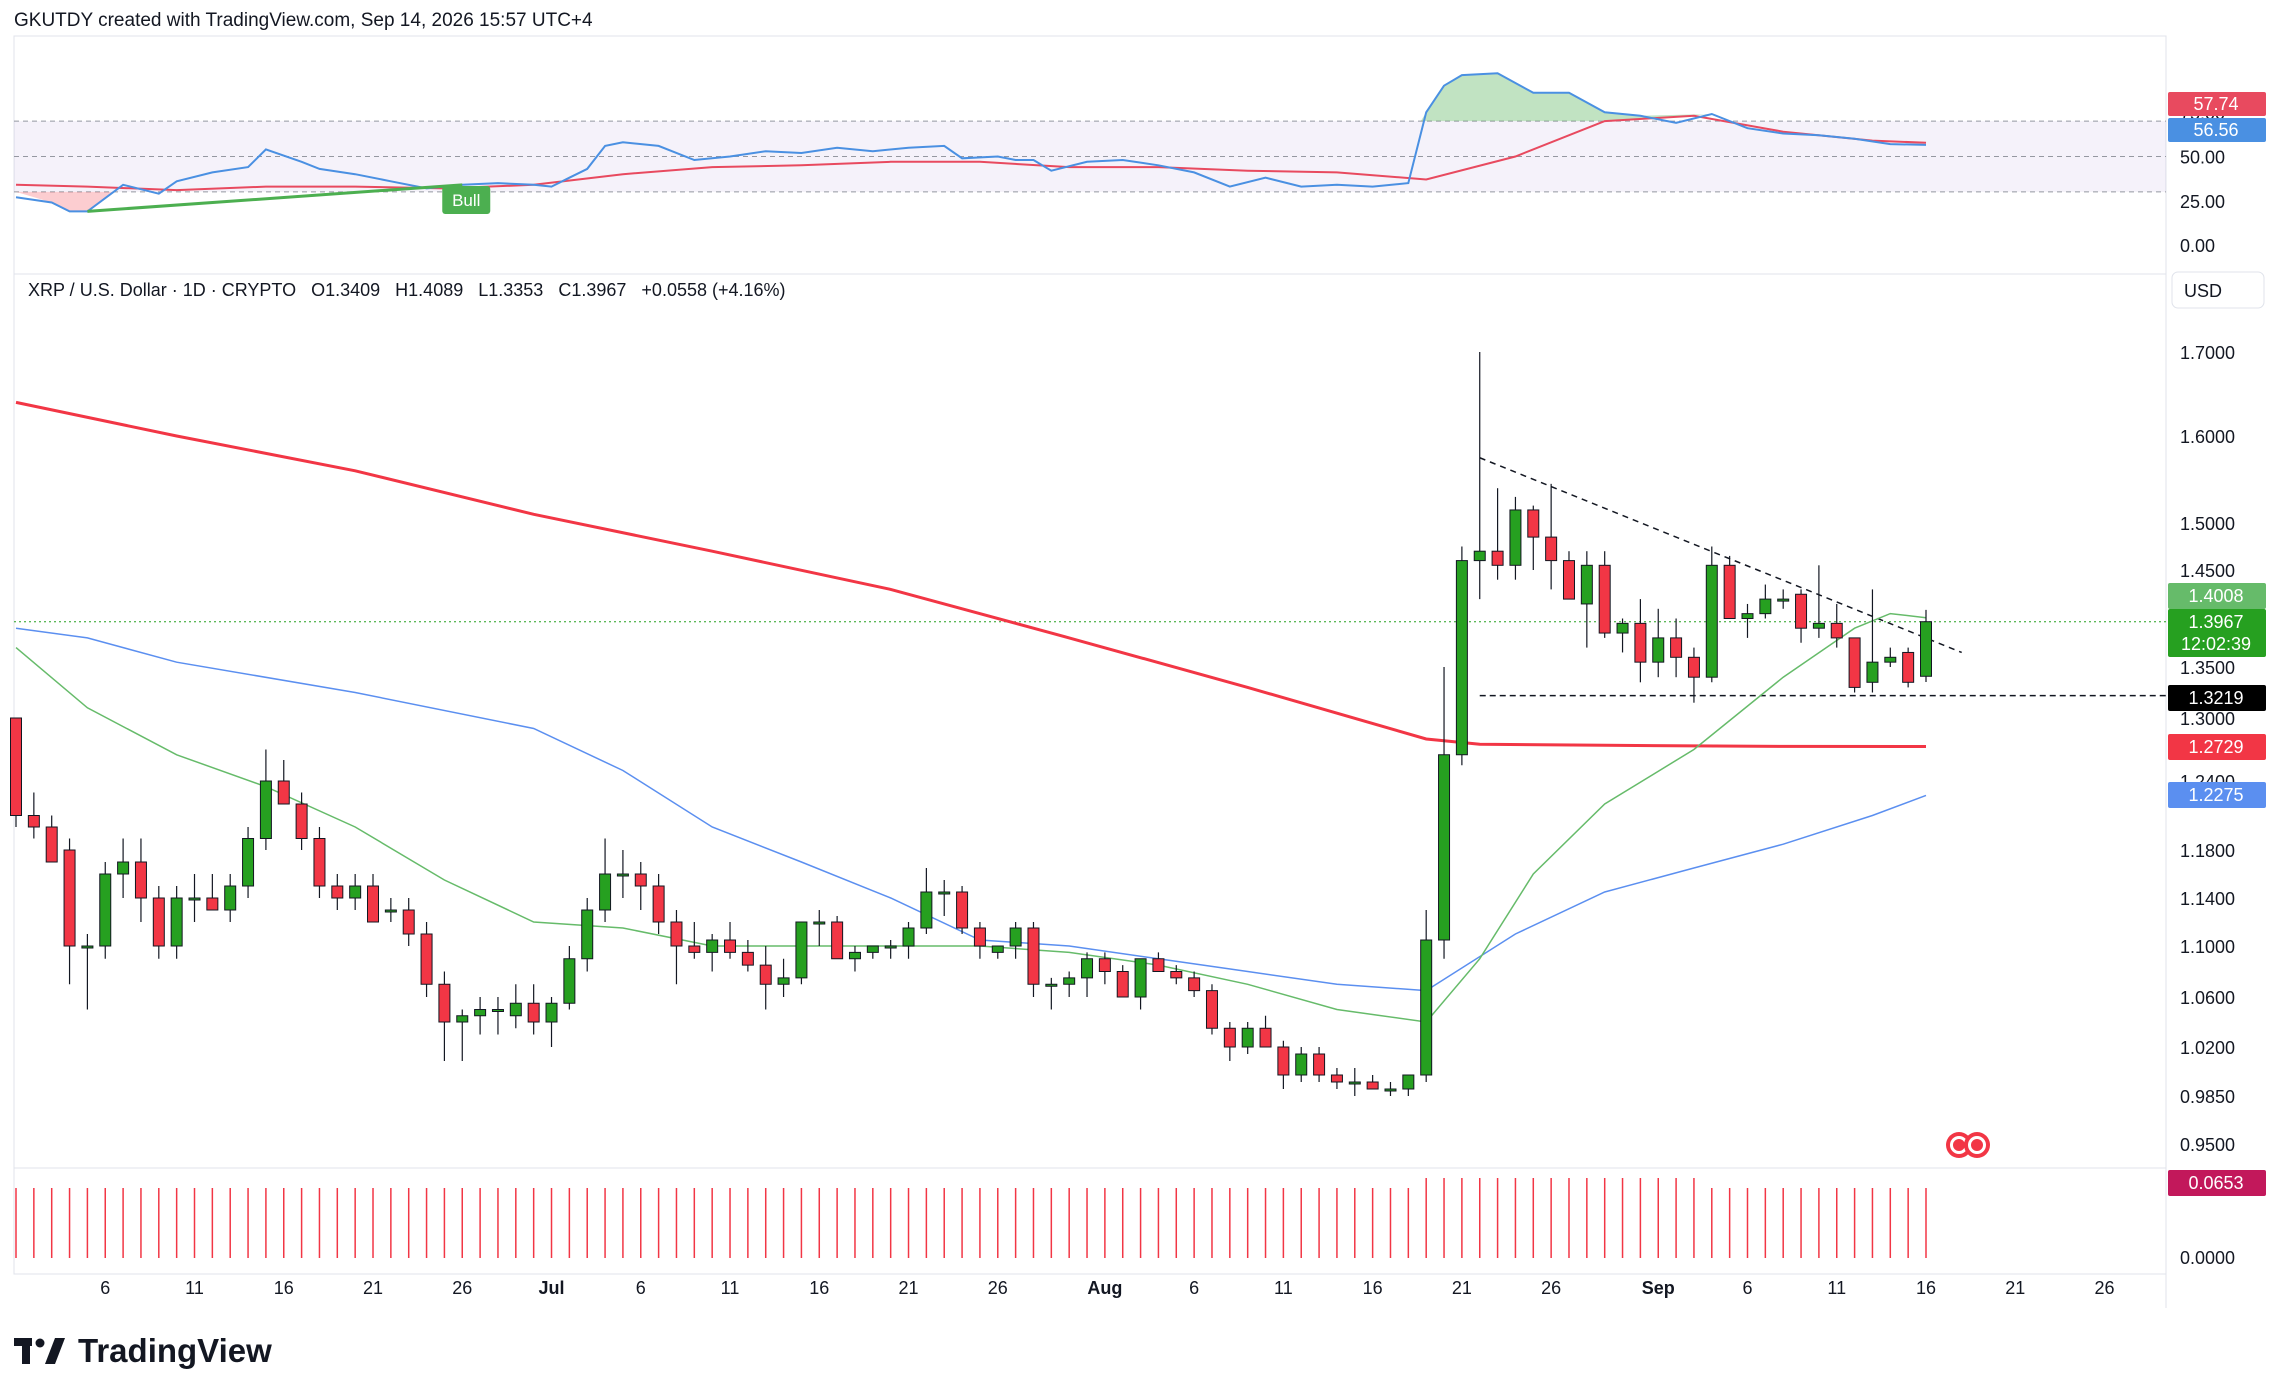 This screenshot has width=2286, height=1396. Describe the element at coordinates (2207, 1048) in the screenshot. I see `price-tick-label: 1.0200` at that location.